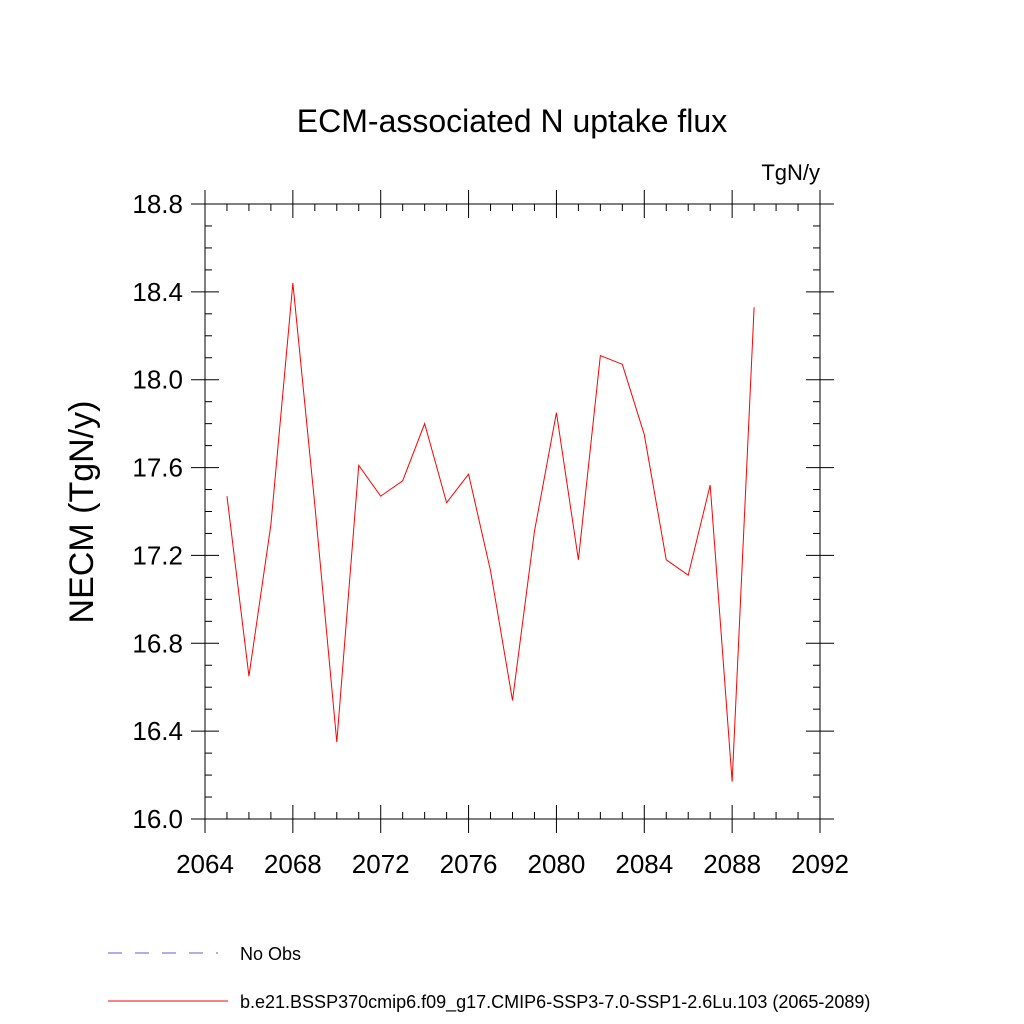 Image resolution: width=1024 pixels, height=1024 pixels. Describe the element at coordinates (820, 864) in the screenshot. I see `x-tick-label: 2092` at that location.